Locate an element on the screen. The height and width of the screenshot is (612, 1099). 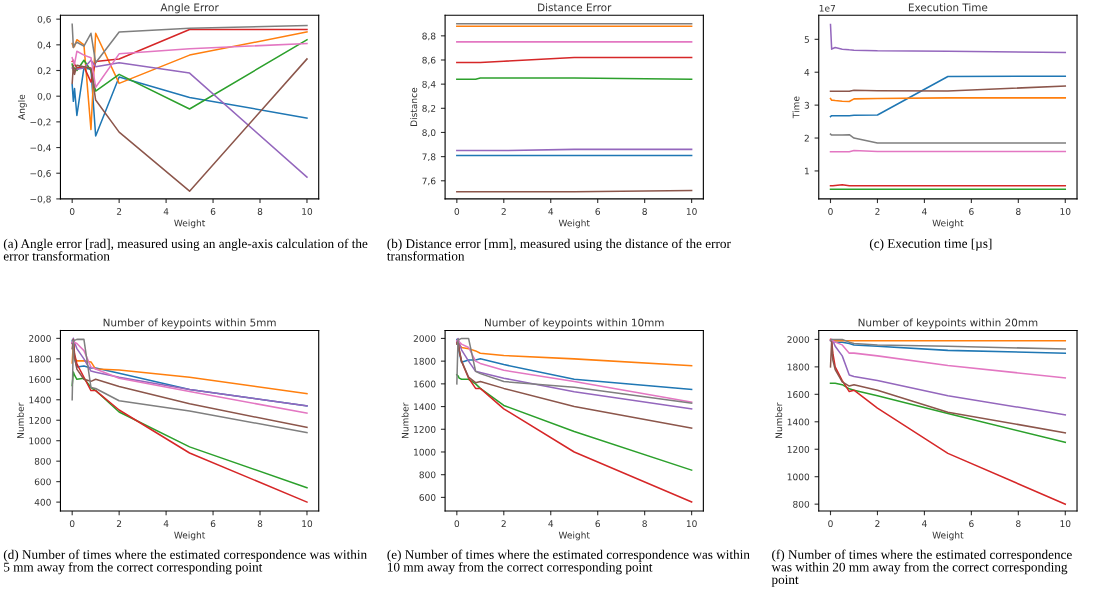
chart-title: Number of keypoints within 20mm is located at coordinates (948, 323).